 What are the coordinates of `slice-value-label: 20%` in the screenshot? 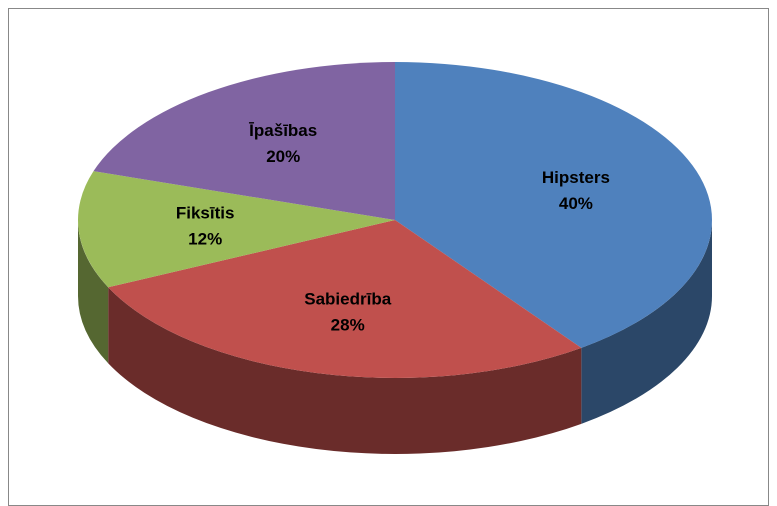 It's located at (283, 156).